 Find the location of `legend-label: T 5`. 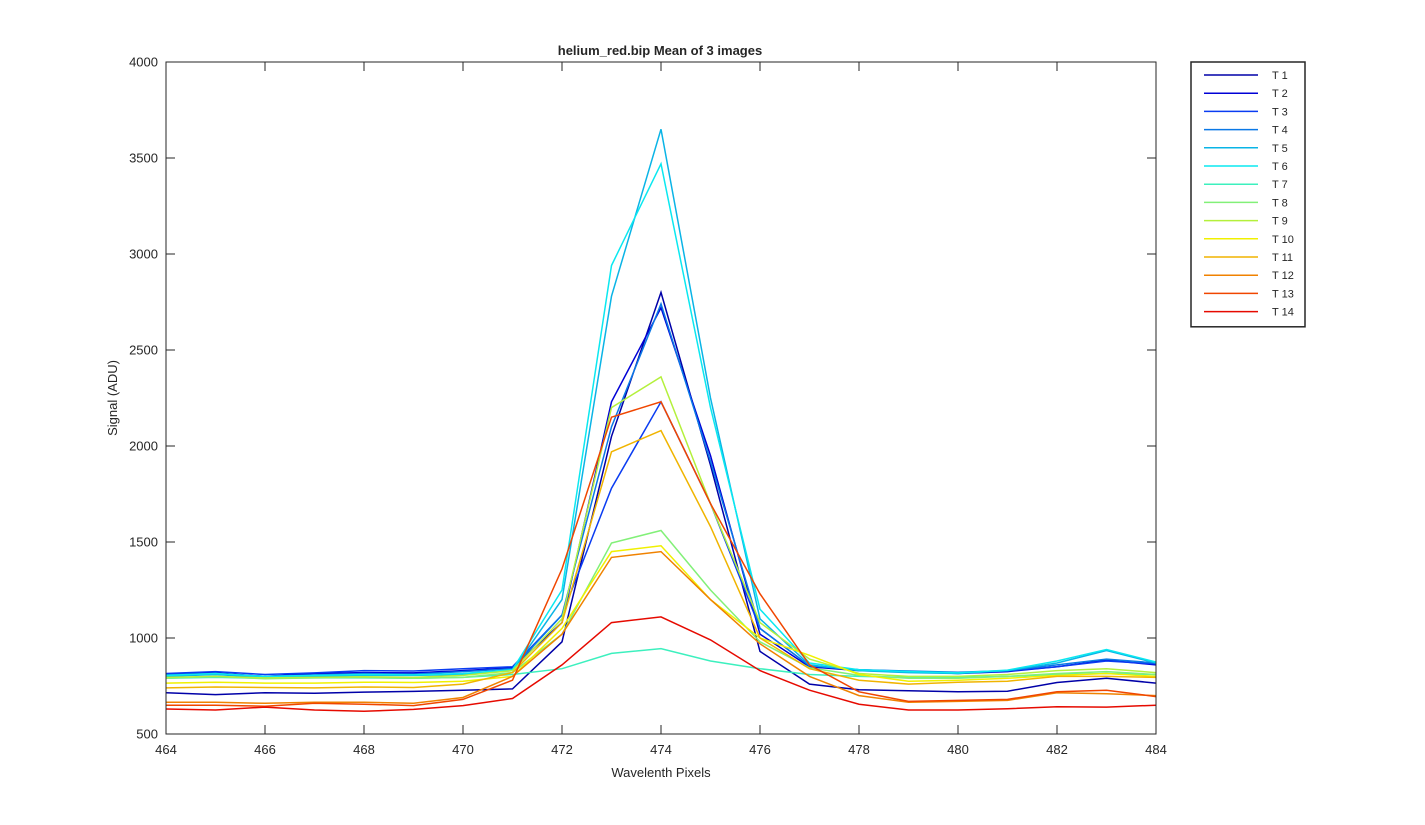

legend-label: T 5 is located at coordinates (1280, 149).